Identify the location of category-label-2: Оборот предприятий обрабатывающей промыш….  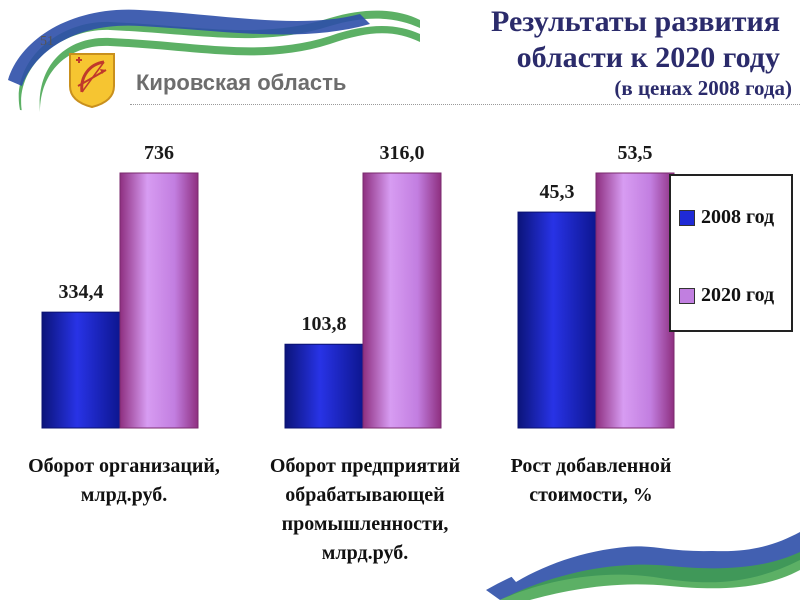
(365, 510).